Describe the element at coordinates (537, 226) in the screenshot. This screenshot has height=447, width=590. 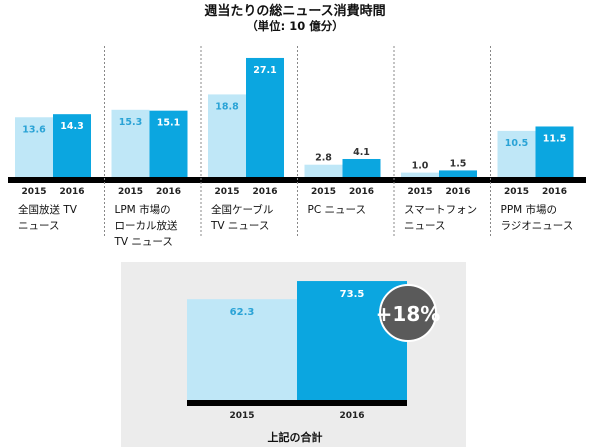
I see `category-label-line: ラジオニュース` at that location.